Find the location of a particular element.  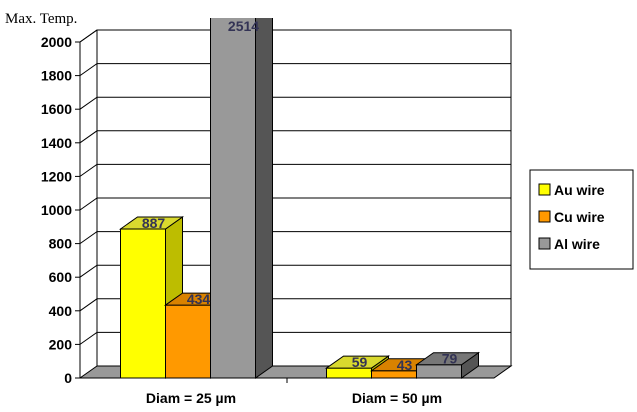

y-tick-label: 800 is located at coordinates (61, 244).